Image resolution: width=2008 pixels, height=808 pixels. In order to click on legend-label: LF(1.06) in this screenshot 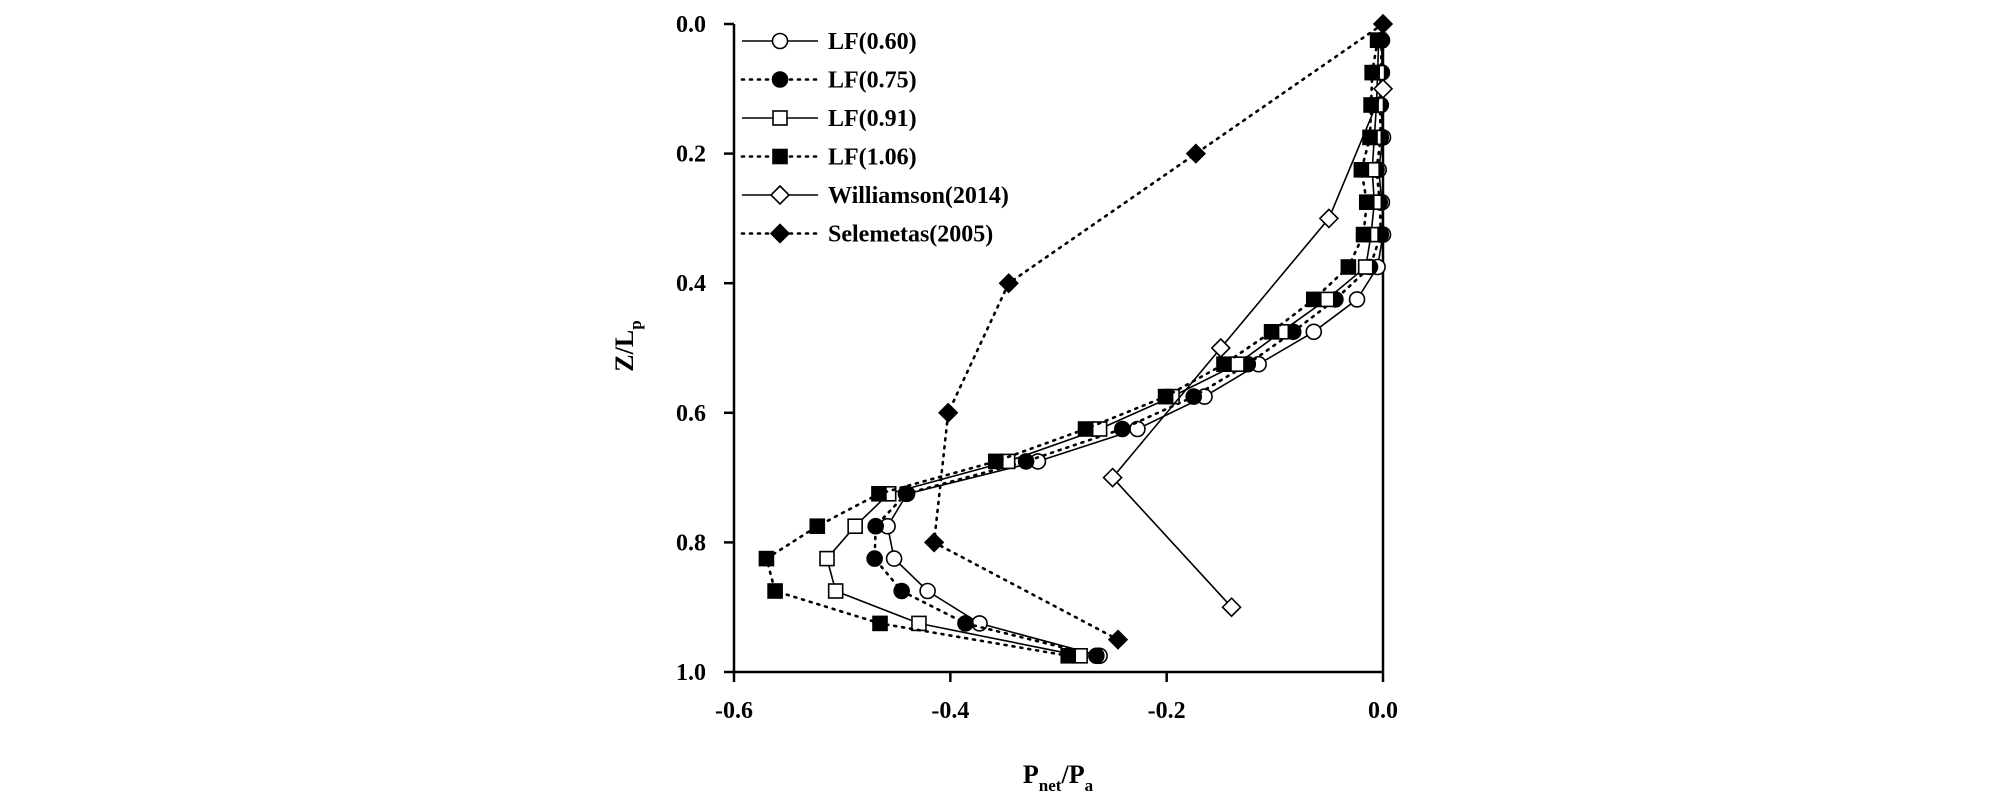, I will do `click(872, 158)`.